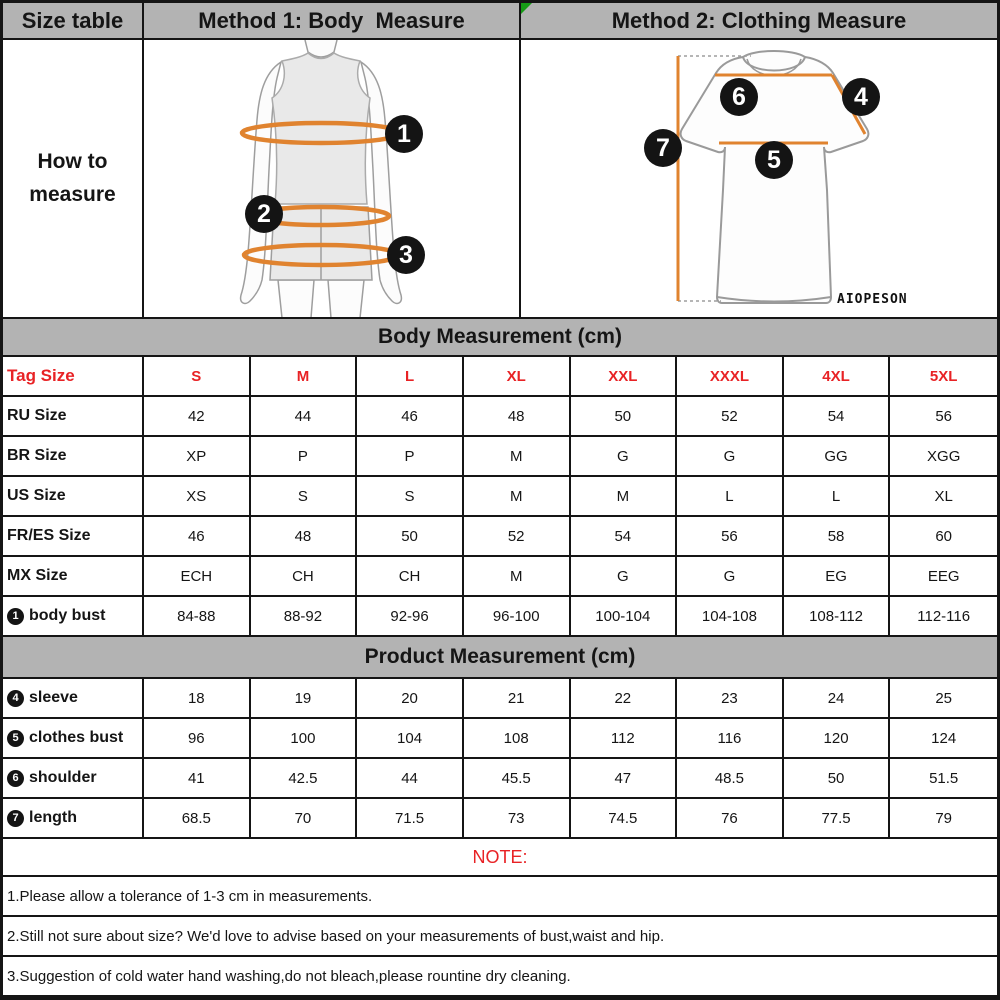 The image size is (1000, 1000). Describe the element at coordinates (624, 738) in the screenshot. I see `value-cell: 112` at that location.